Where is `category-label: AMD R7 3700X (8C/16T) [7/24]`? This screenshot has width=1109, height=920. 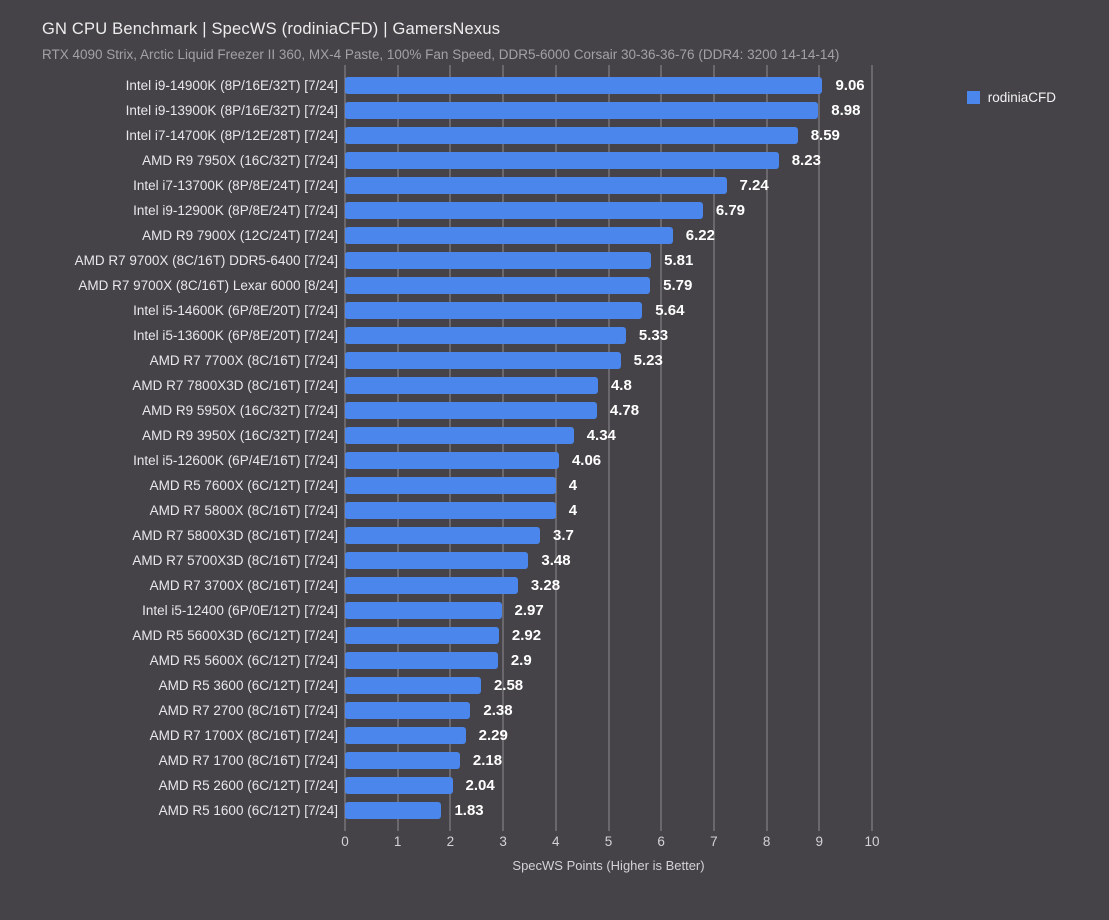
category-label: AMD R7 3700X (8C/16T) [7/24] is located at coordinates (243, 585).